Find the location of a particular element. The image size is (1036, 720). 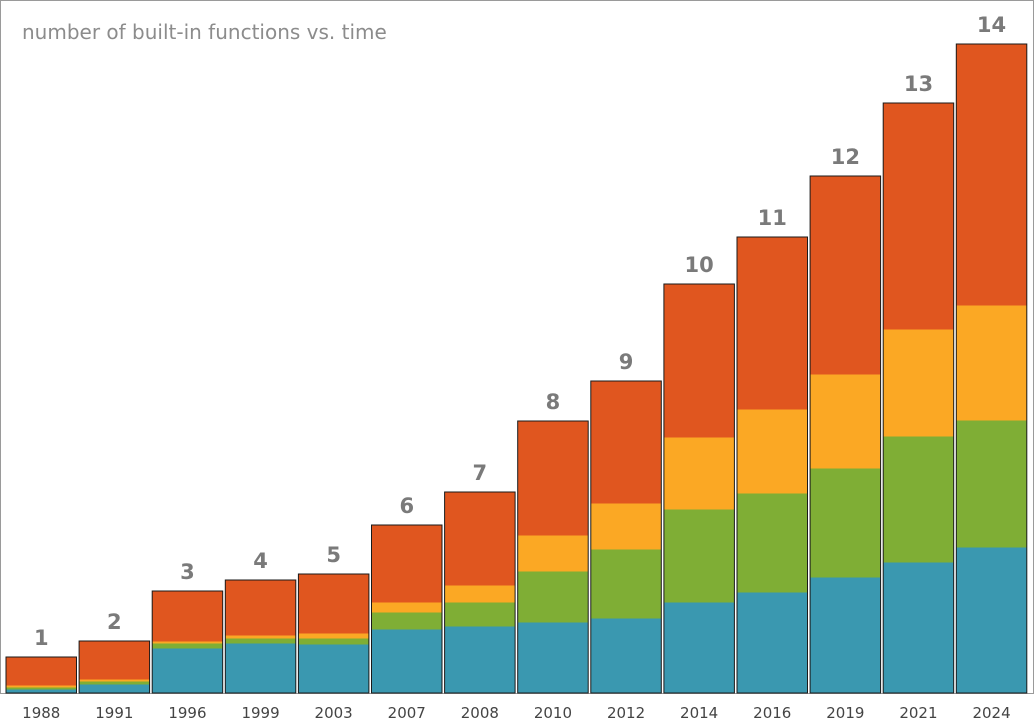

version-label: 14 is located at coordinates (991, 25).